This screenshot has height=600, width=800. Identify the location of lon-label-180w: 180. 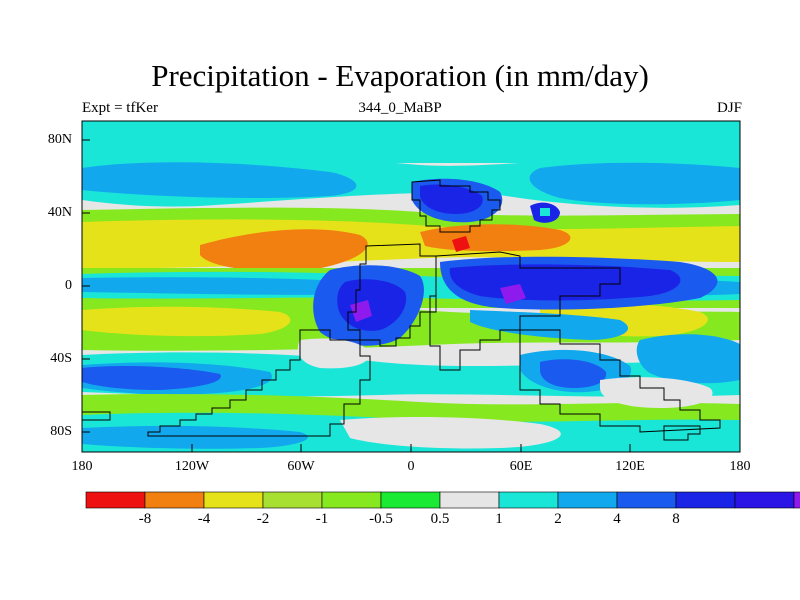
(82, 466).